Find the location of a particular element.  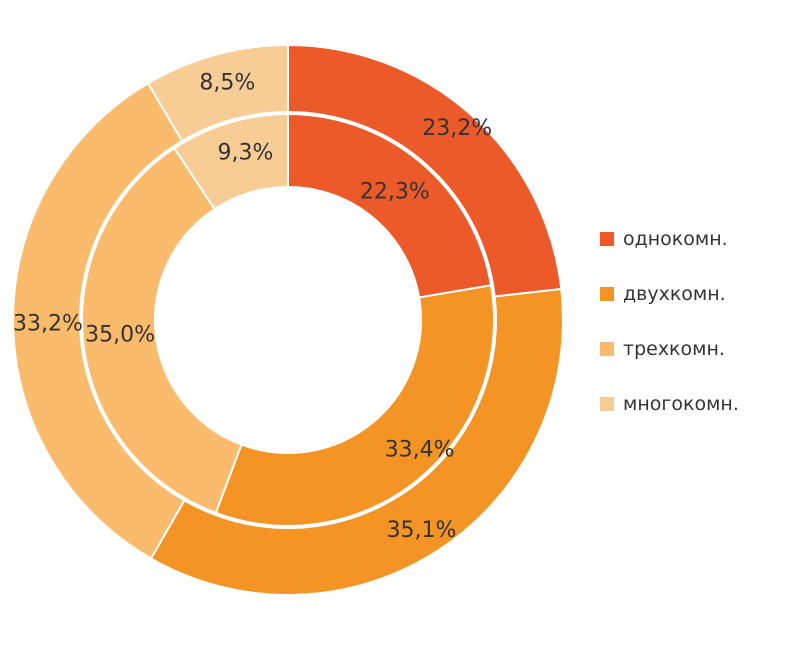

legend-item-mnogokomn: многокомн. is located at coordinates (692, 404).